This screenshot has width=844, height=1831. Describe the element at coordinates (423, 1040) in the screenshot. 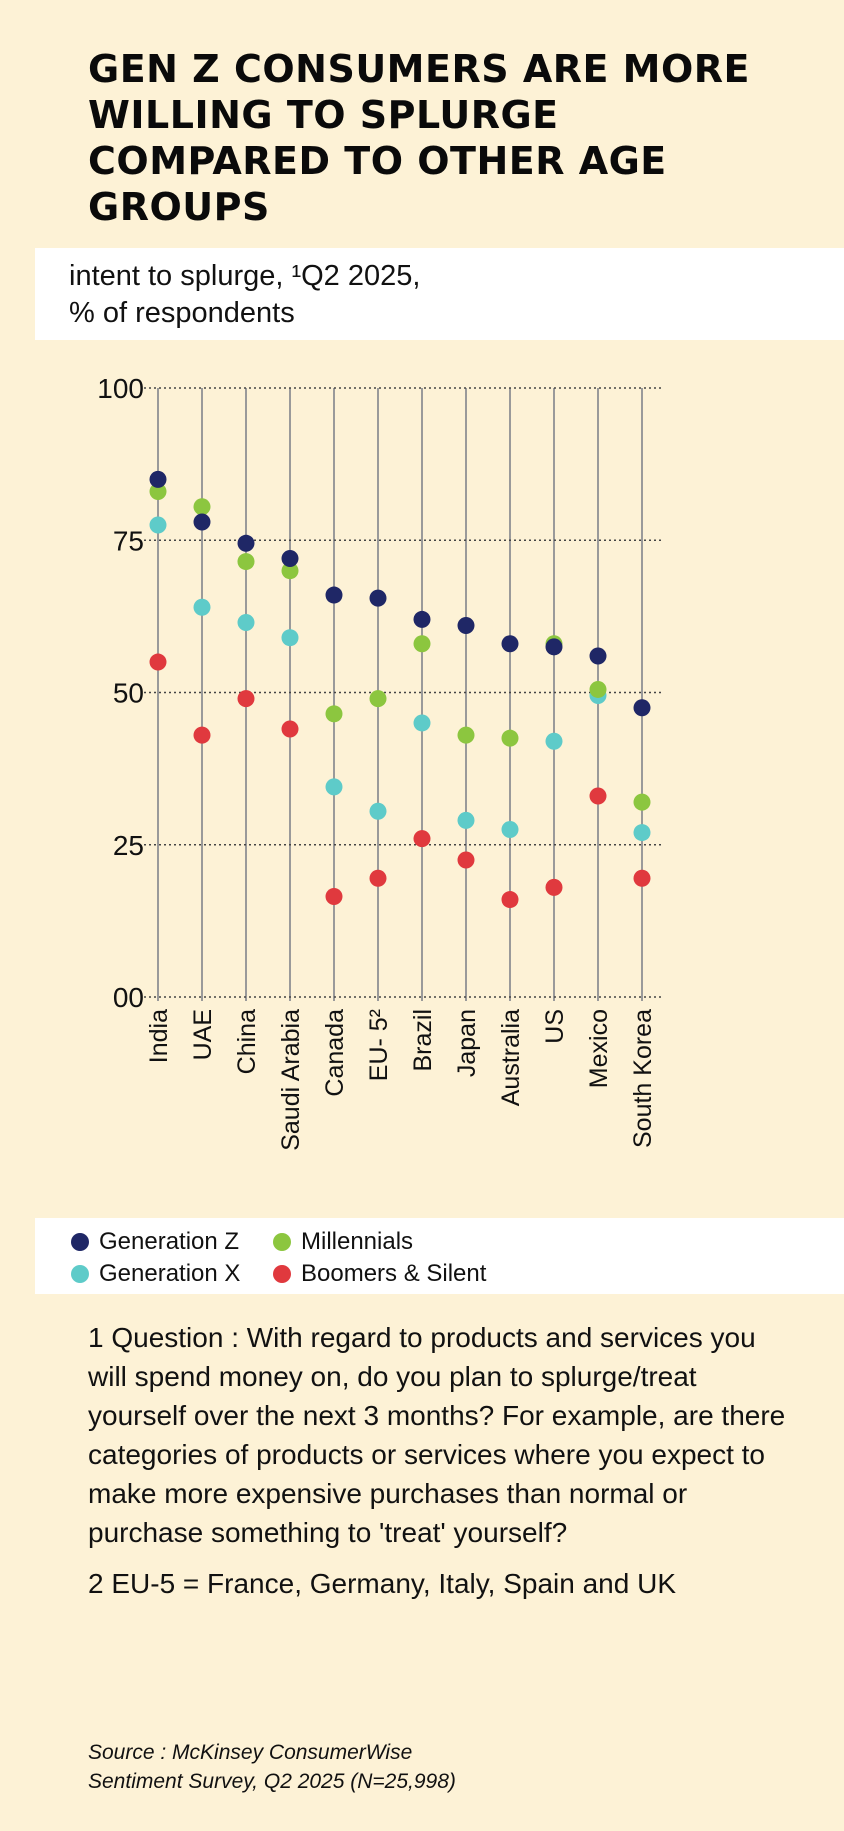

I see `x-tick-label: Brazil` at that location.